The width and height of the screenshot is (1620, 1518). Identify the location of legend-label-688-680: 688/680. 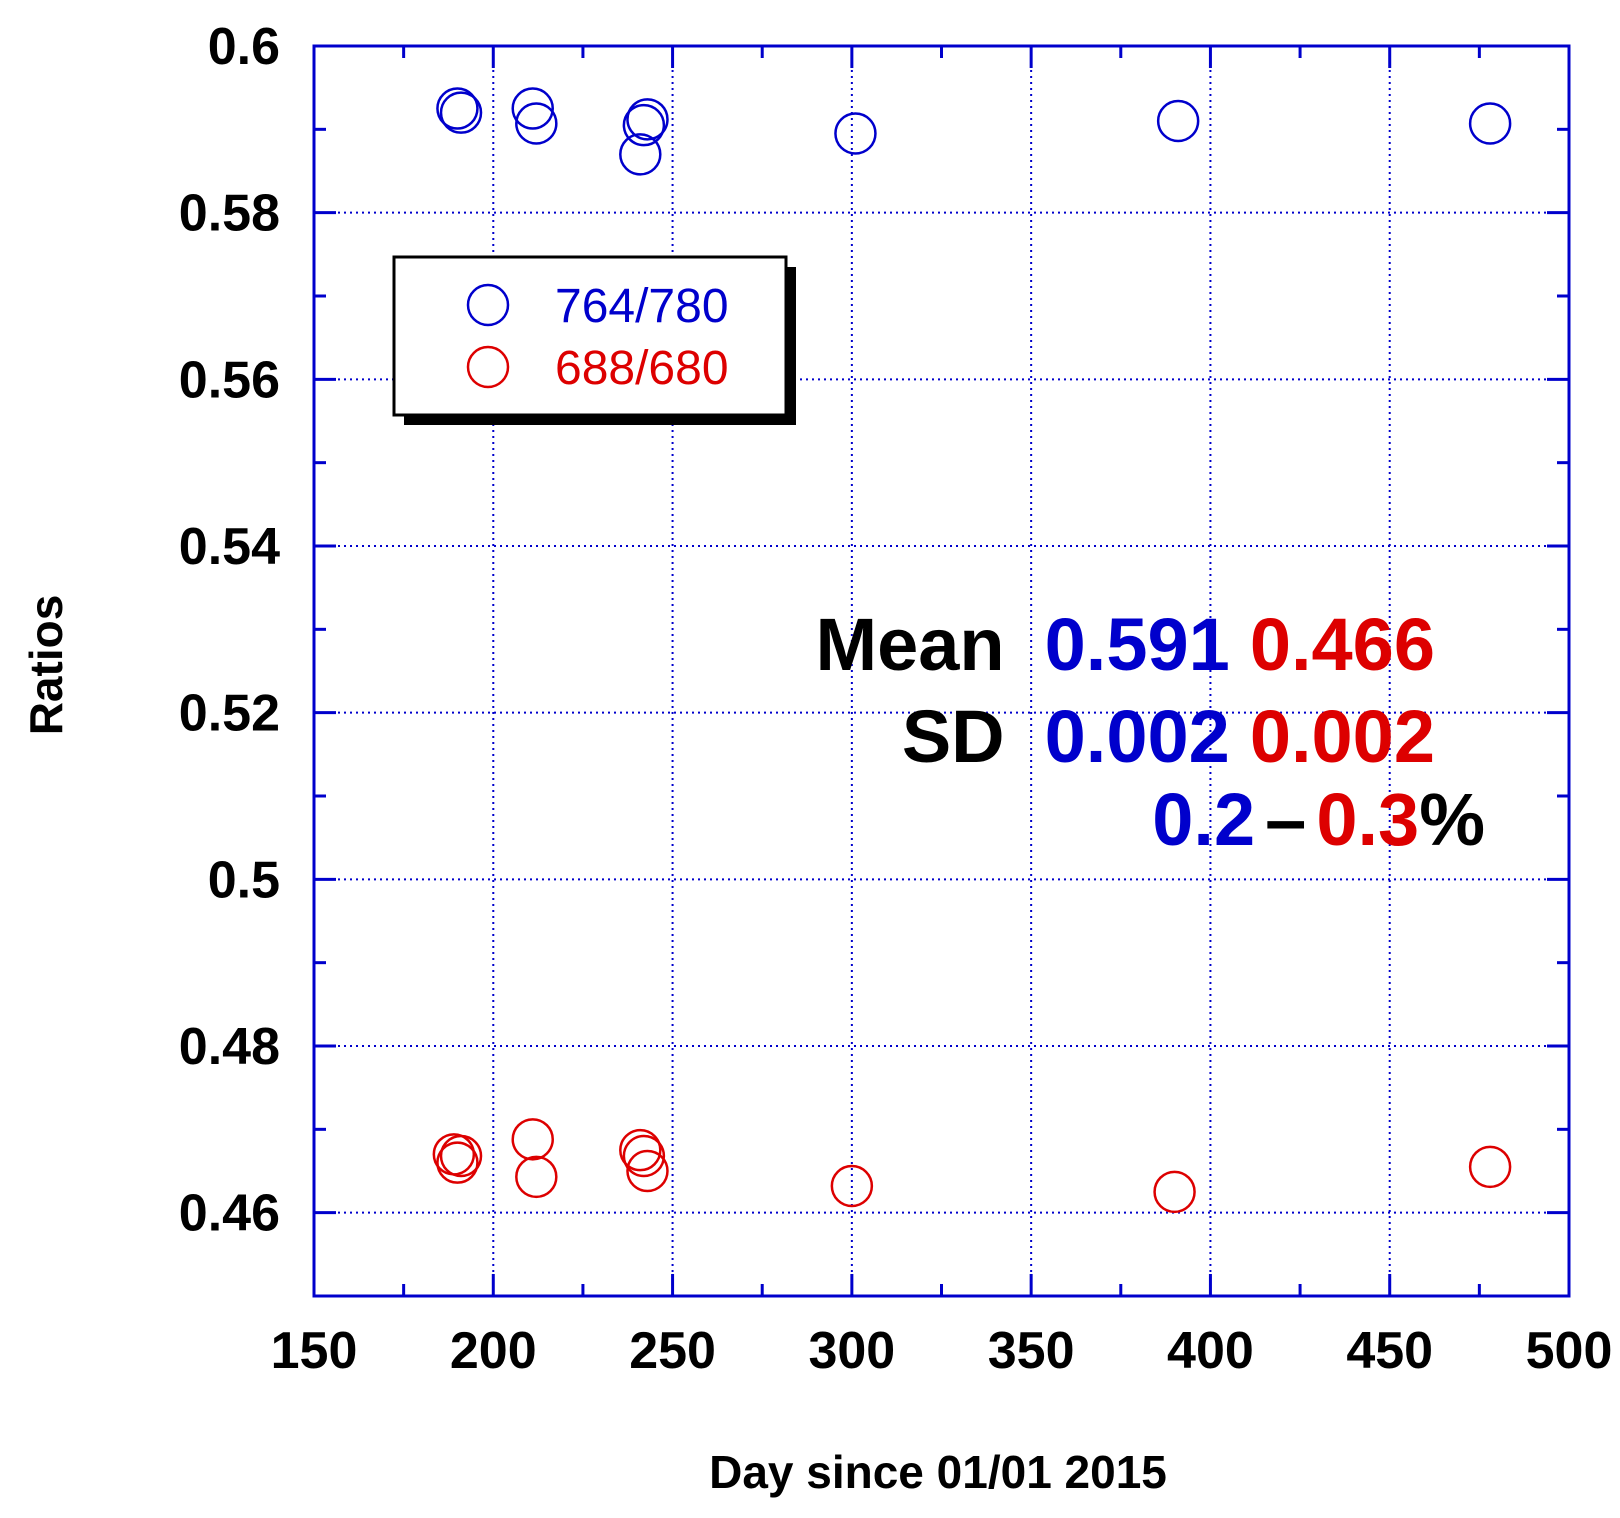
(642, 368).